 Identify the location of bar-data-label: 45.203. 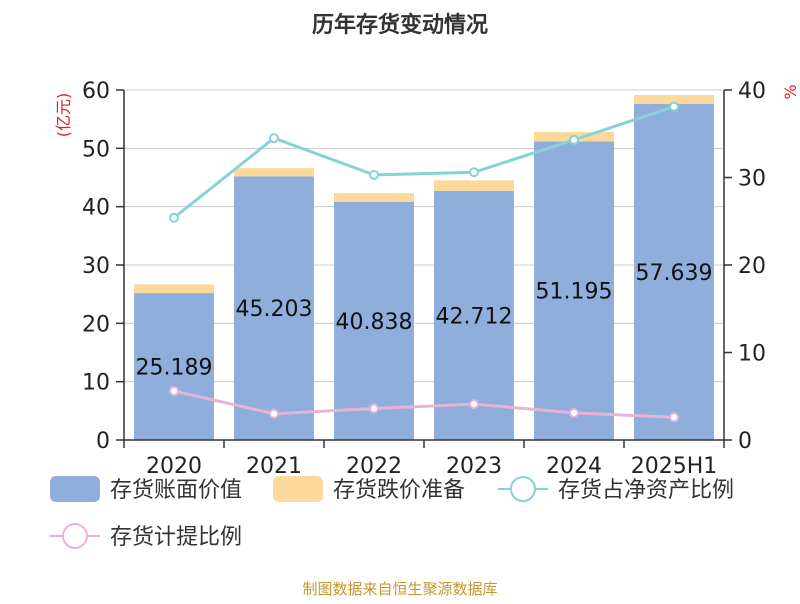
(274, 309).